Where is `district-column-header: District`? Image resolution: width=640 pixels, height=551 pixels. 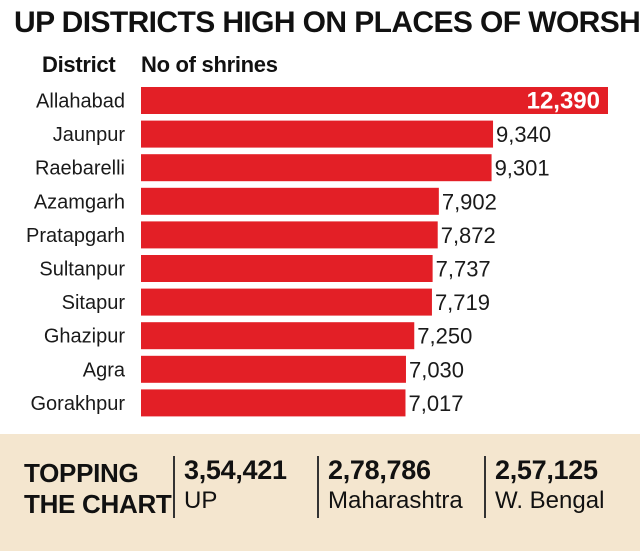
district-column-header: District is located at coordinates (79, 64).